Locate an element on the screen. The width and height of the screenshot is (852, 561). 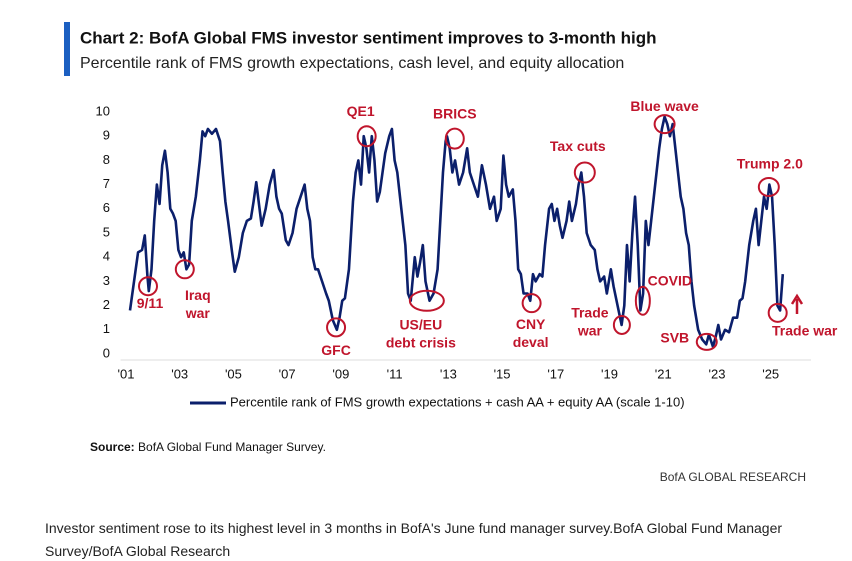
annotation-label: Trade war is located at coordinates (805, 331).